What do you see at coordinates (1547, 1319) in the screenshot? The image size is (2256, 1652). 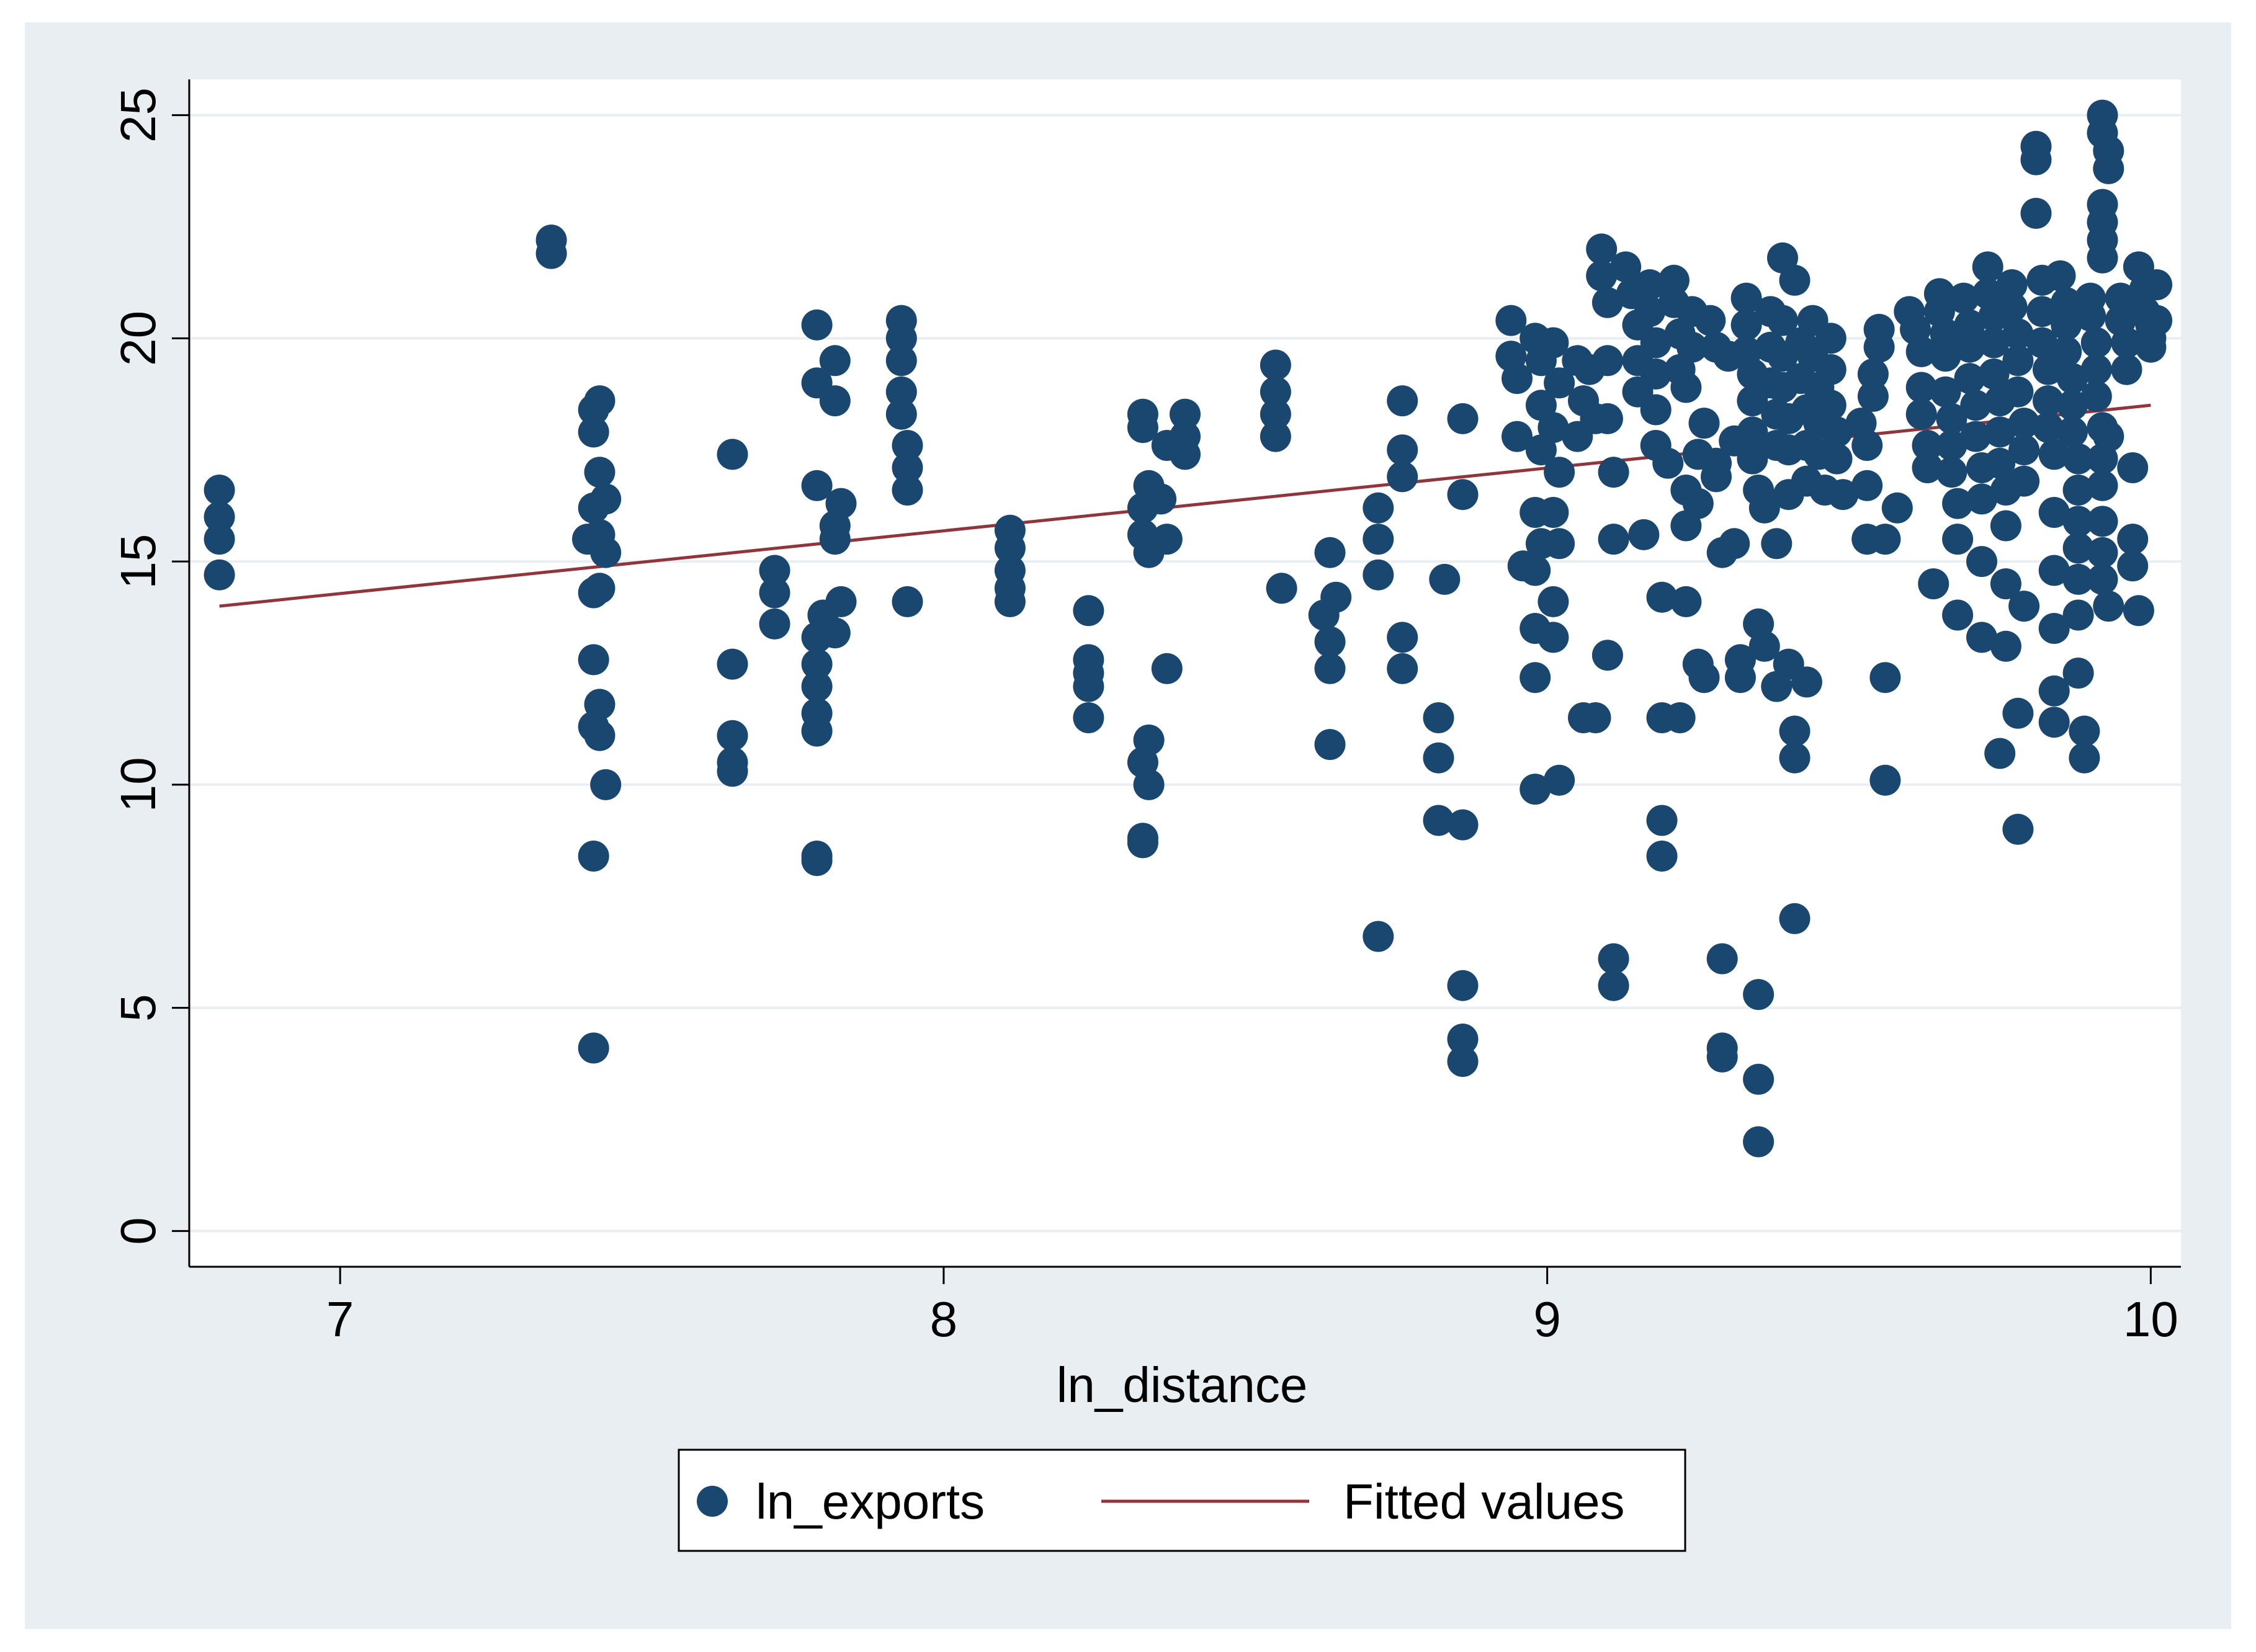 I see `x-tick-label-9: 9` at bounding box center [1547, 1319].